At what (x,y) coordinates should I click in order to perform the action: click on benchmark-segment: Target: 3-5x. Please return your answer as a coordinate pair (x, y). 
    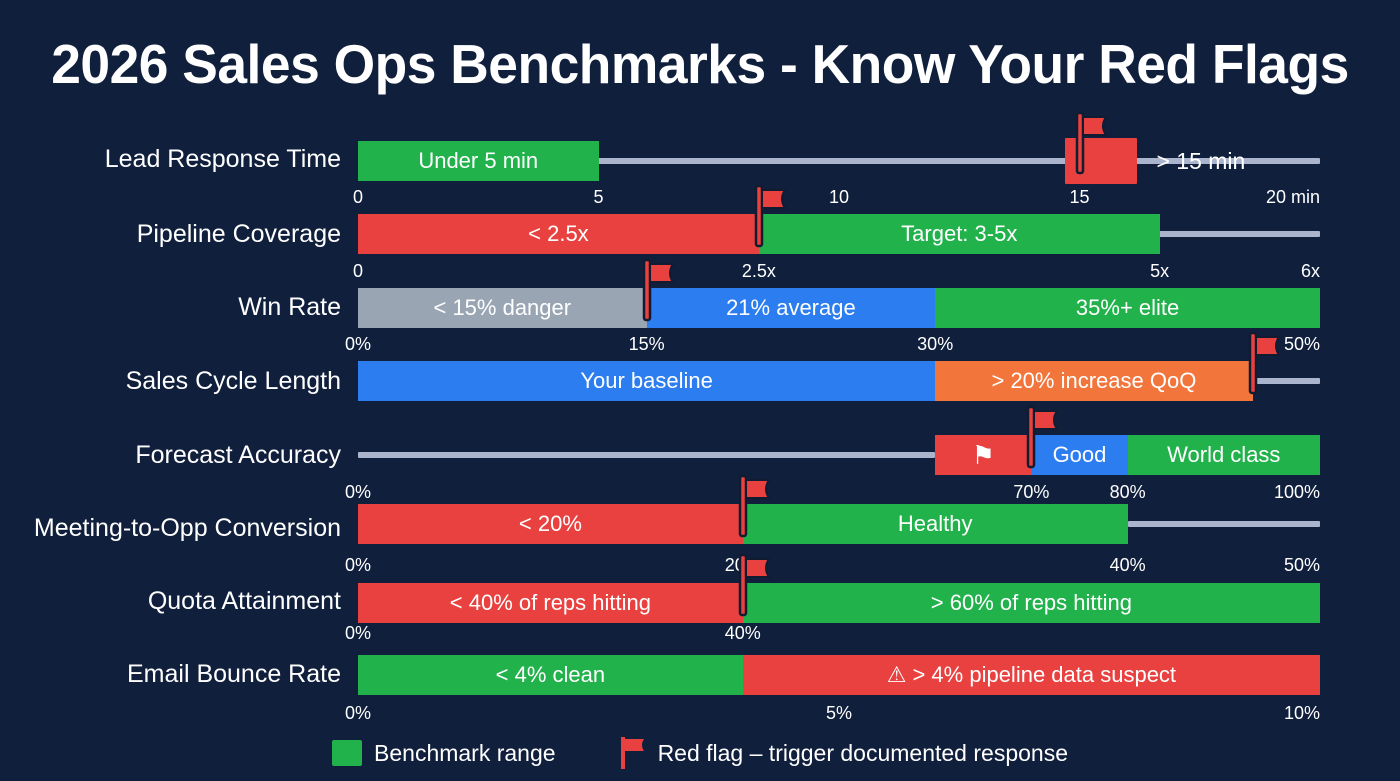
    Looking at the image, I should click on (959, 234).